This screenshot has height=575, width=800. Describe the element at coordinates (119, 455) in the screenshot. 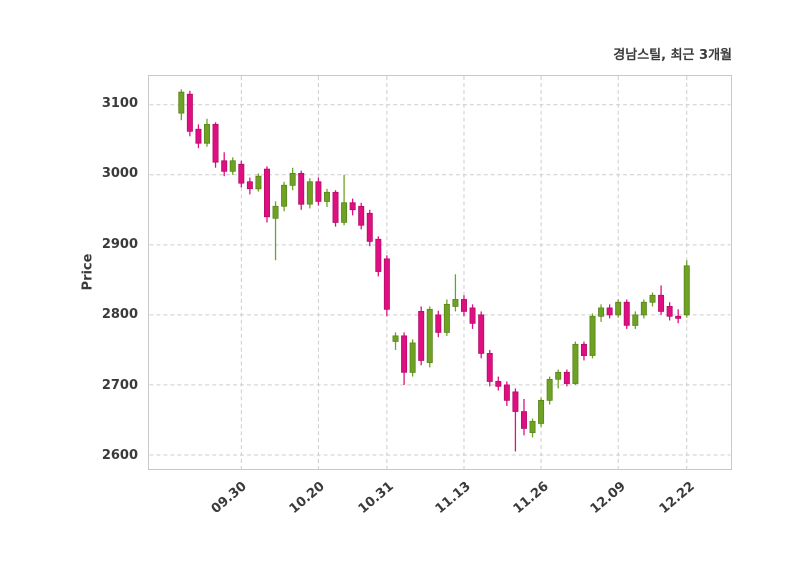

I see `y-tick-label: 2600` at that location.